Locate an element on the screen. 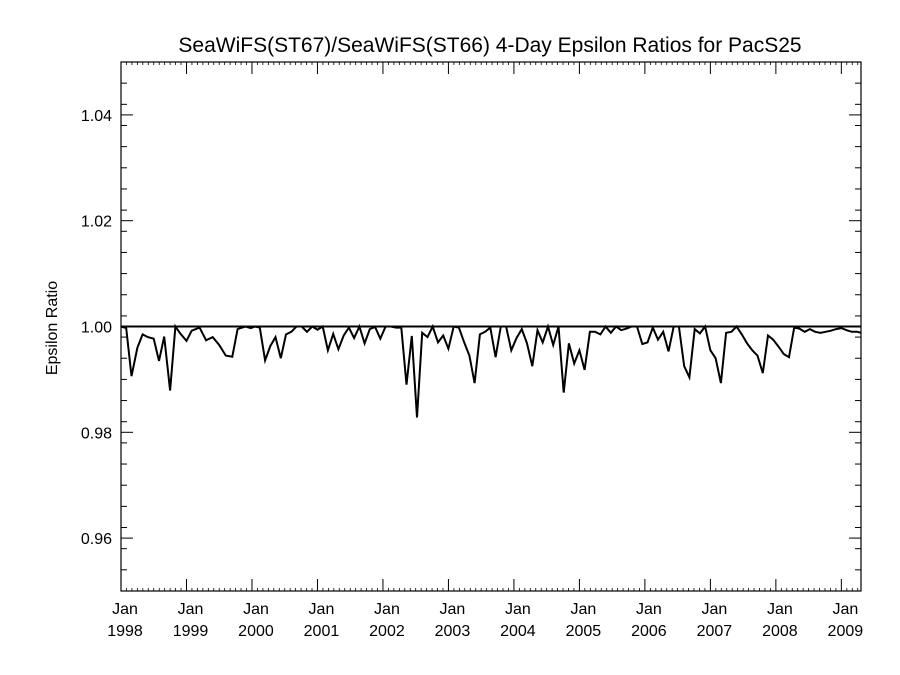 The image size is (900, 675). y-axis-label: Epsilon Ratio is located at coordinates (52, 328).